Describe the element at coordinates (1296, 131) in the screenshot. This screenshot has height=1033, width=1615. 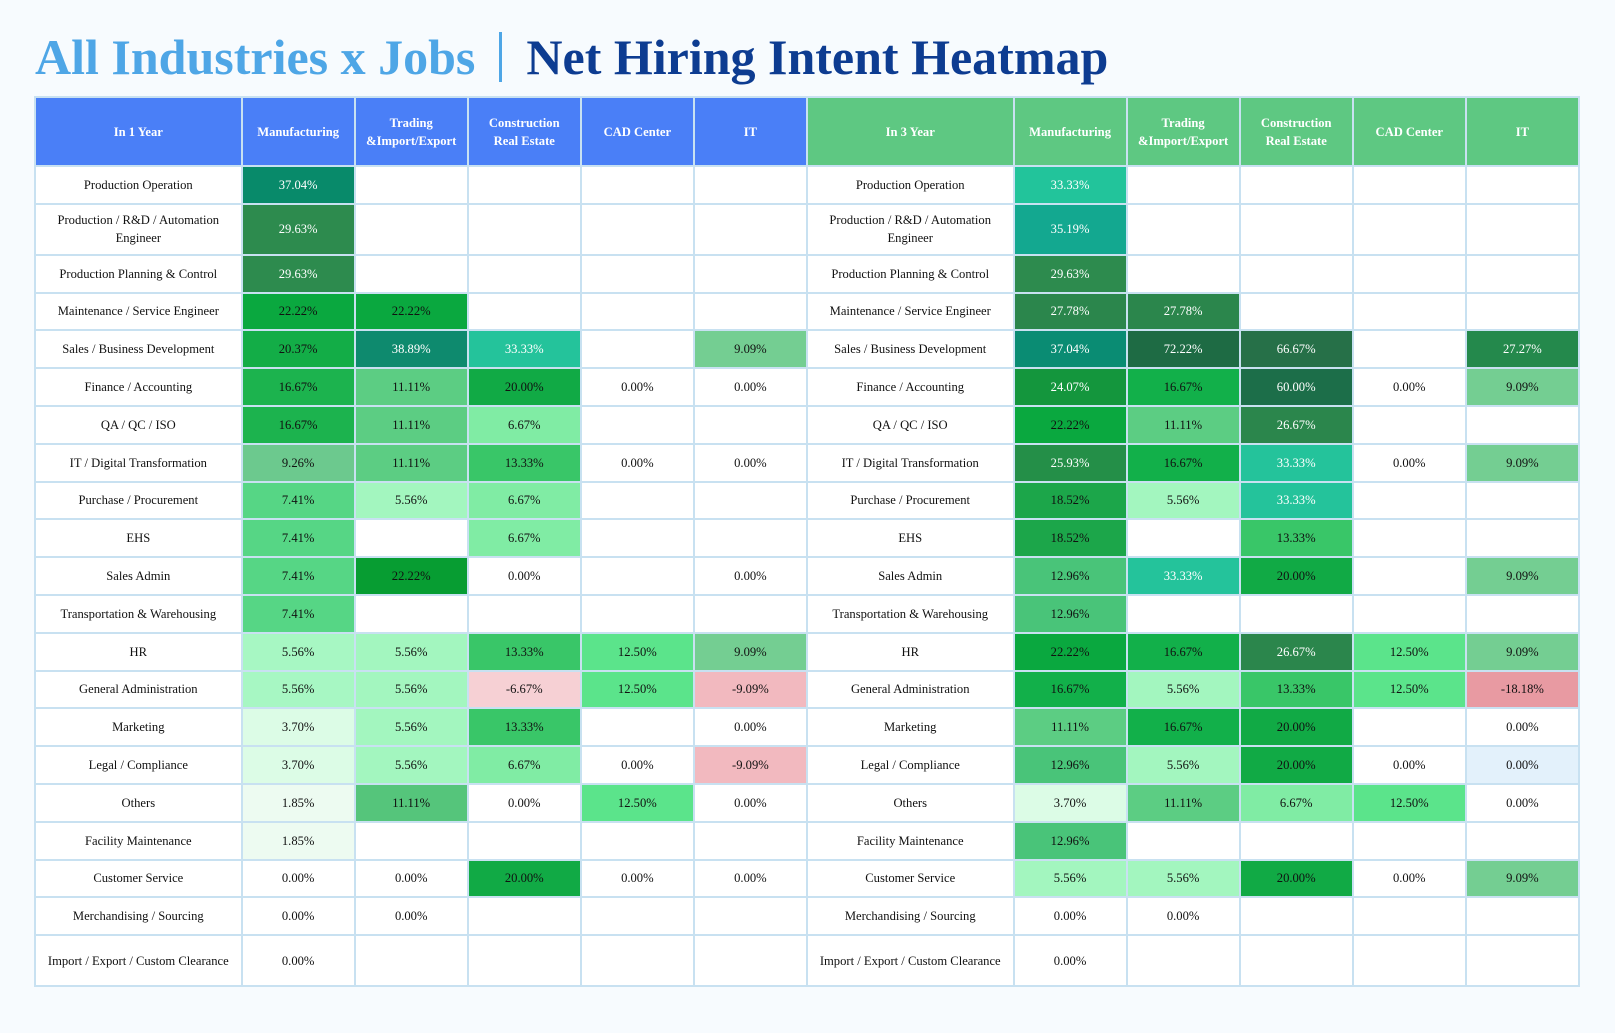
I see `column-header: Construction Real Estate` at that location.